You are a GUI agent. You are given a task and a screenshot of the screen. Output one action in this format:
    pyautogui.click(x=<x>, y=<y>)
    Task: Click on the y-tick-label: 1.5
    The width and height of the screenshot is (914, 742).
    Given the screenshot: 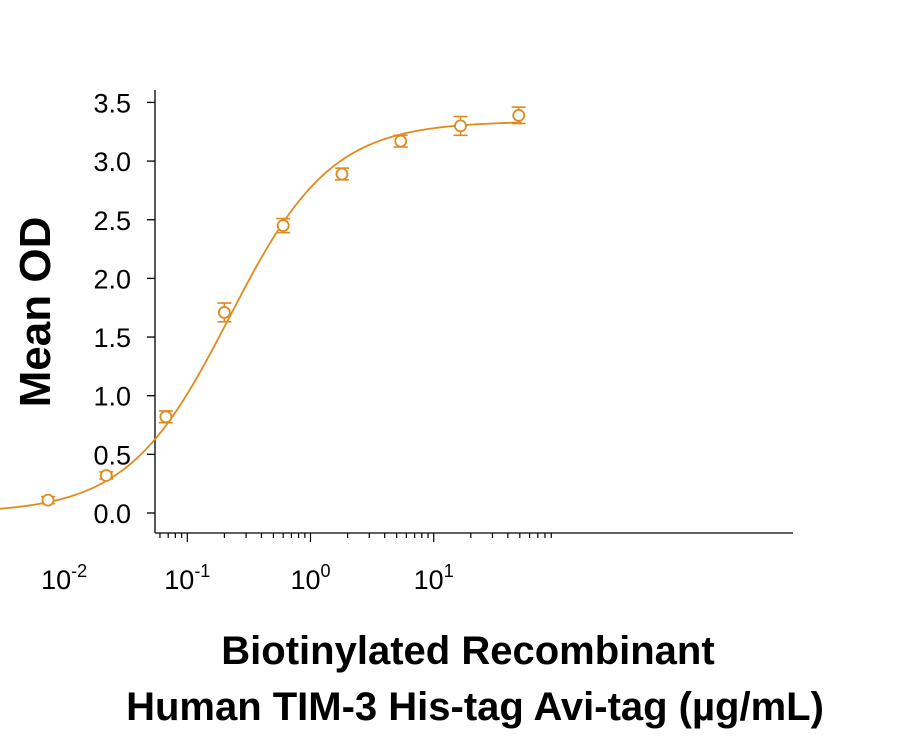 What is the action you would take?
    pyautogui.click(x=112, y=338)
    